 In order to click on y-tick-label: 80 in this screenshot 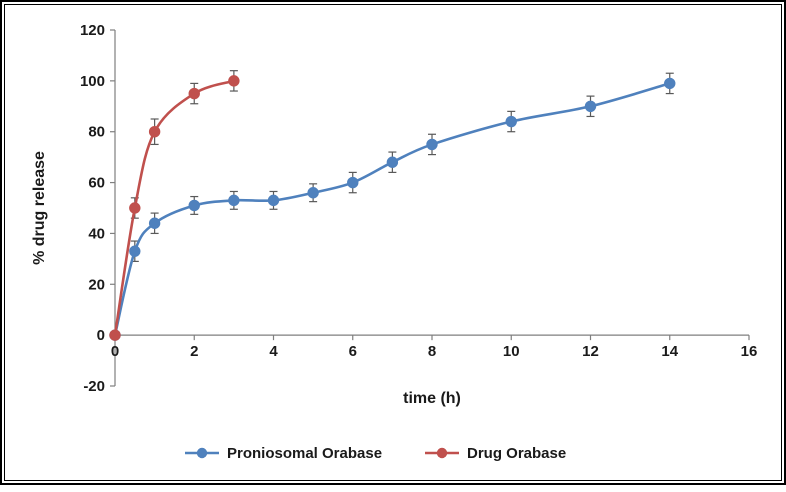, I will do `click(96, 132)`.